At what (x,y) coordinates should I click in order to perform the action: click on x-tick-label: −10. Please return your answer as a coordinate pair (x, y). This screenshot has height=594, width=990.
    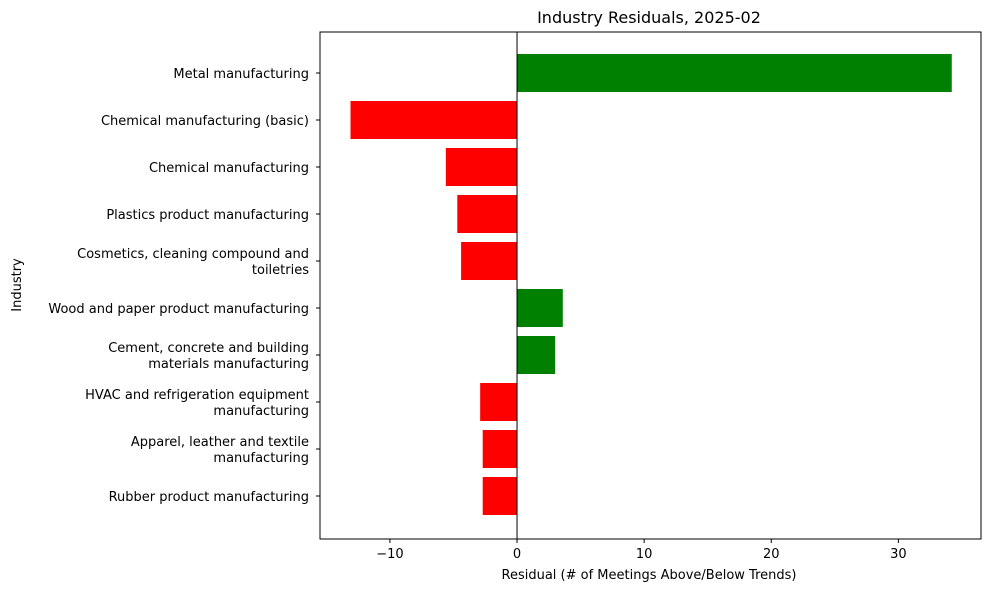
    Looking at the image, I should click on (389, 554).